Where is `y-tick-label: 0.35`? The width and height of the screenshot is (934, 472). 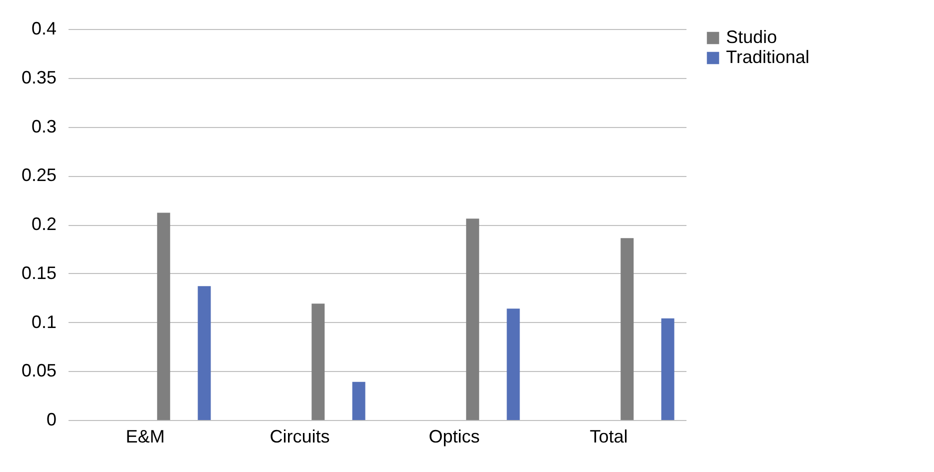
y-tick-label: 0.35 is located at coordinates (38, 77).